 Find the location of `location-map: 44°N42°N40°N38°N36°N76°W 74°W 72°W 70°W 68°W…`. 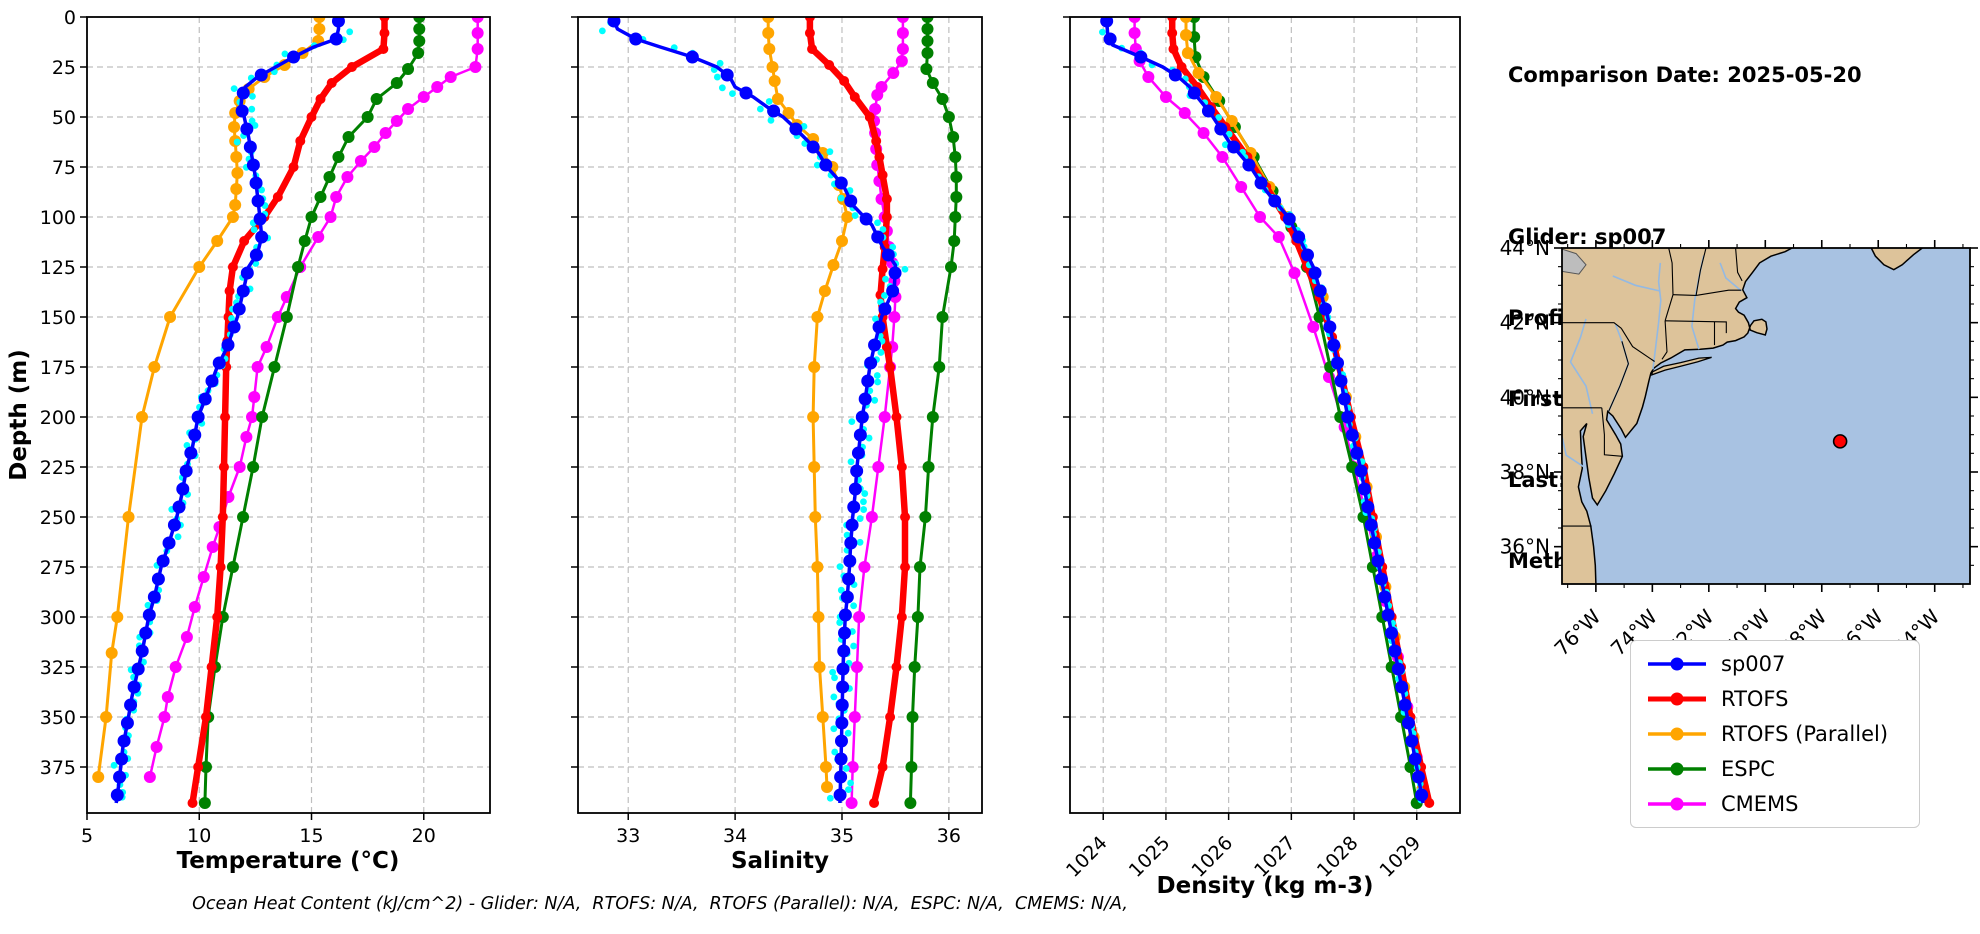

location-map: 44°N42°N40°N38°N36°N76°W 74°W 72°W 70°W 68°W… is located at coordinates (1739, 448).